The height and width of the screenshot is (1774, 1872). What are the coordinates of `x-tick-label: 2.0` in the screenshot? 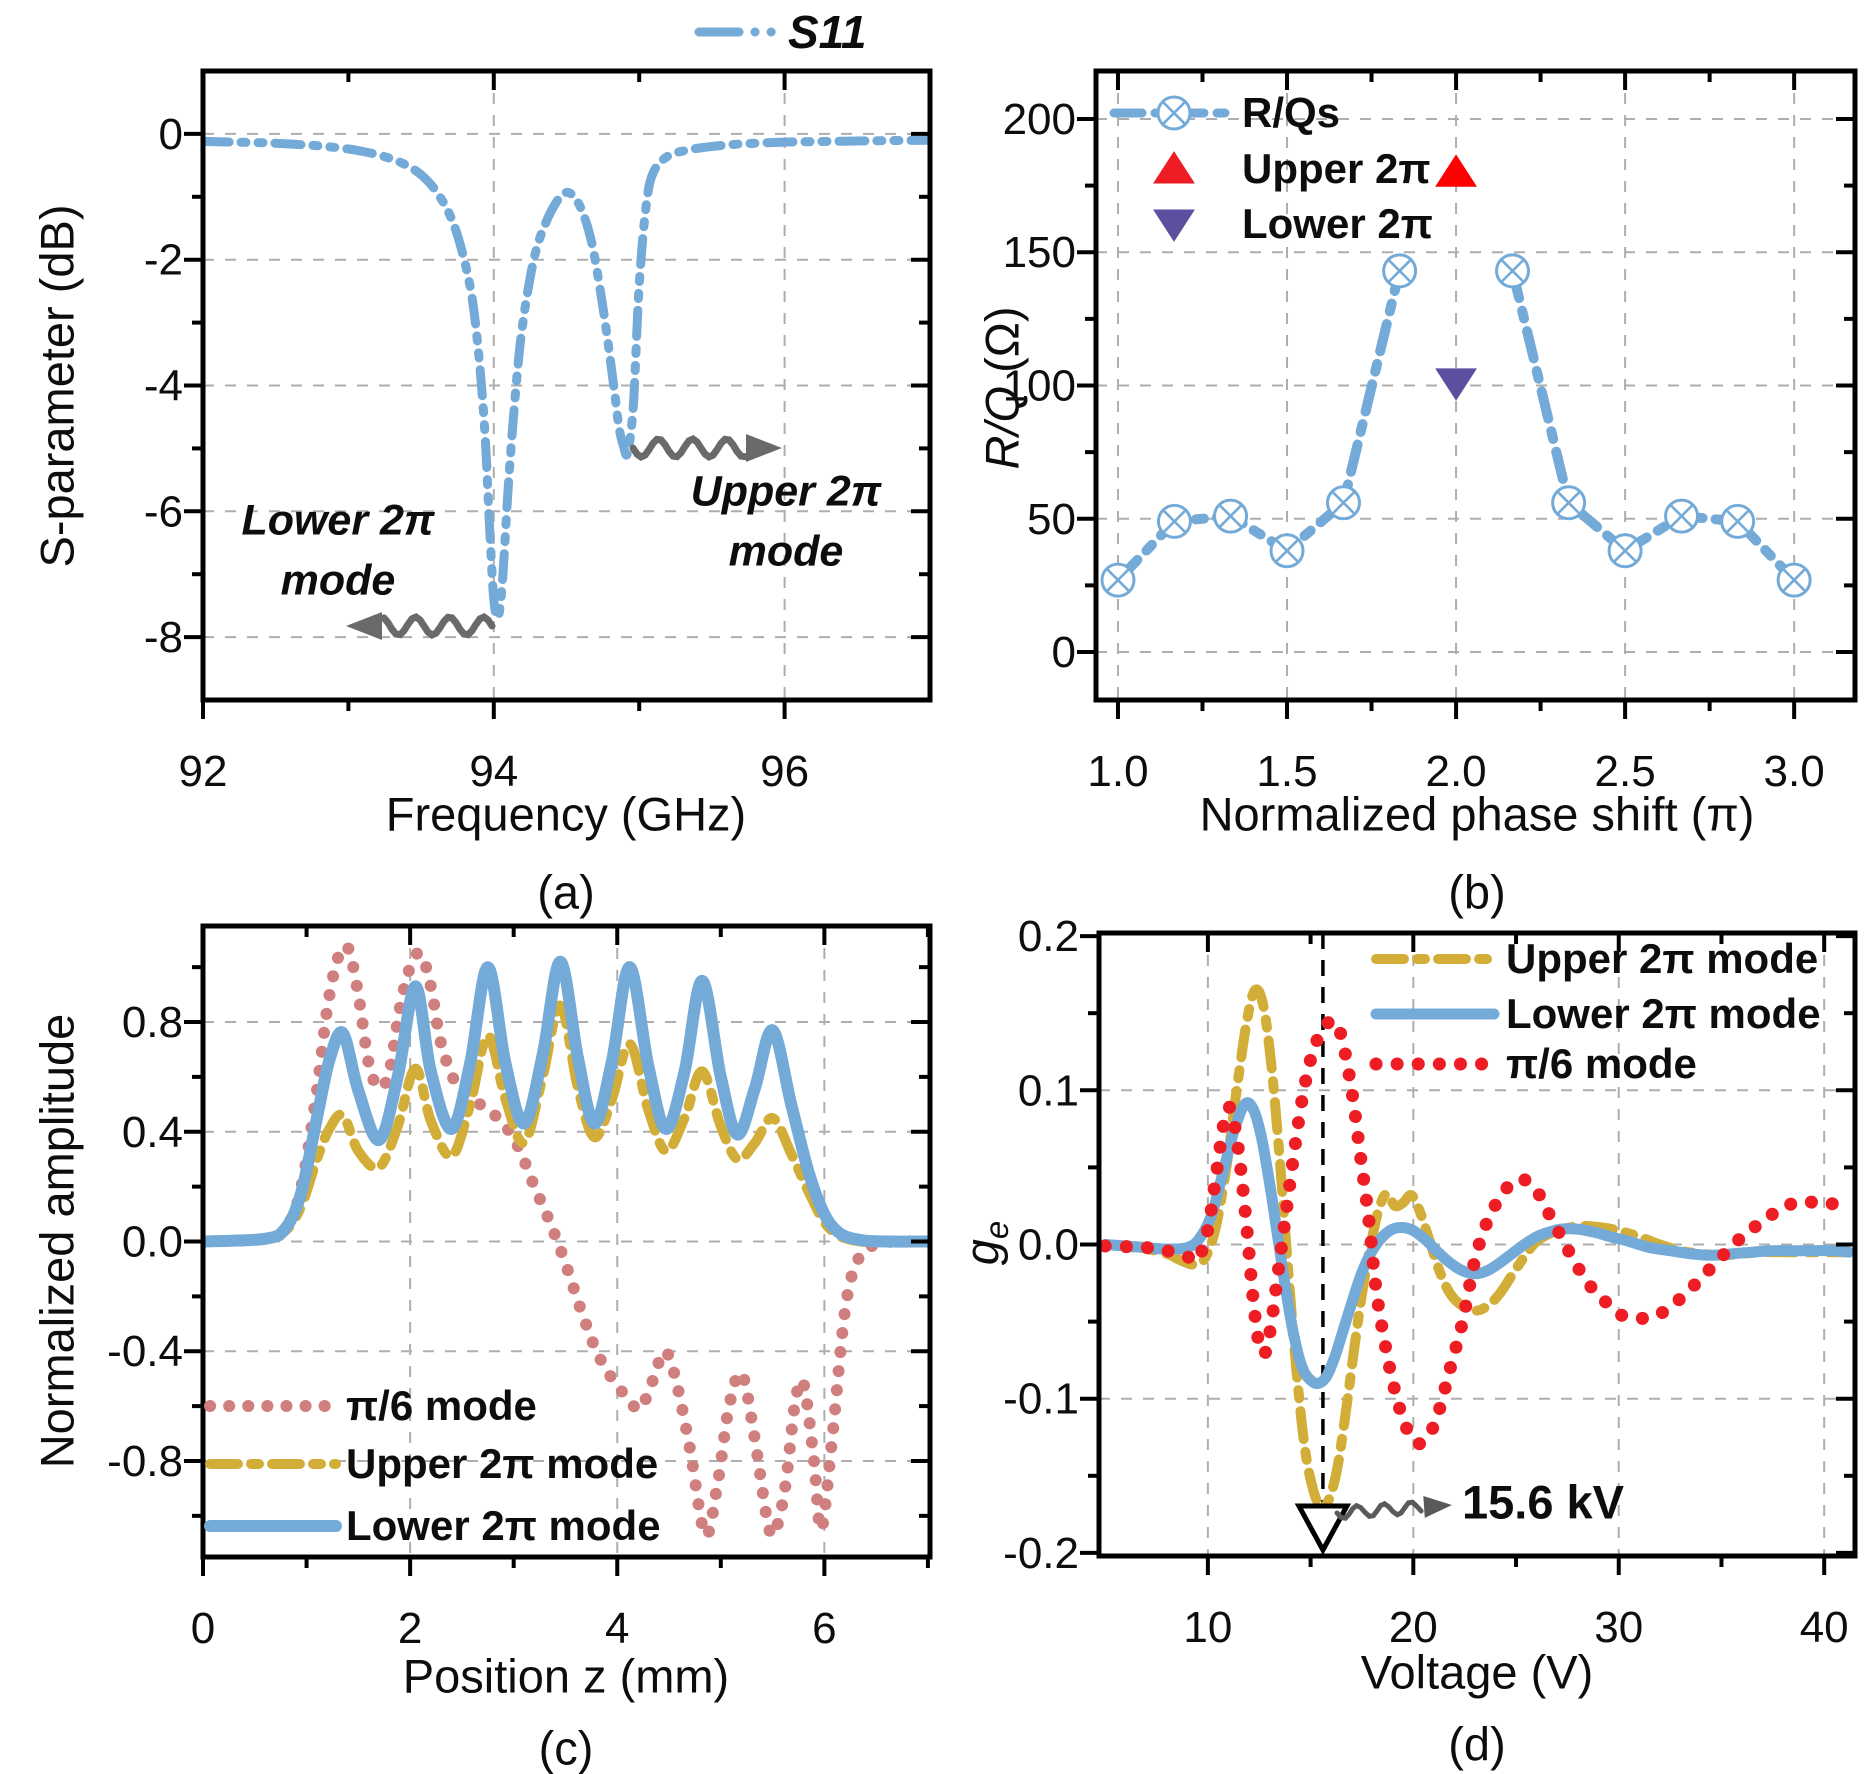 It's located at (1455, 771).